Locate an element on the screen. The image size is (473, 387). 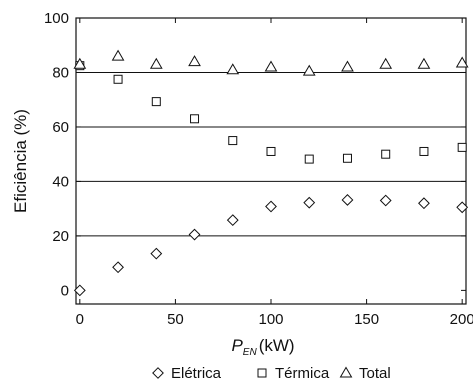
series-total is located at coordinates (271, 62).